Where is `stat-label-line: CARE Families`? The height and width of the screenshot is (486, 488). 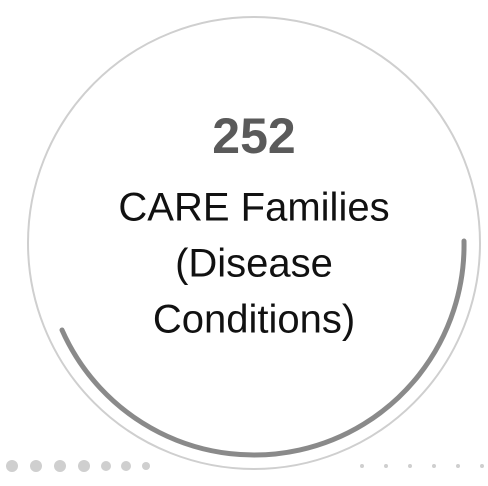
stat-label-line: CARE Families is located at coordinates (253, 208).